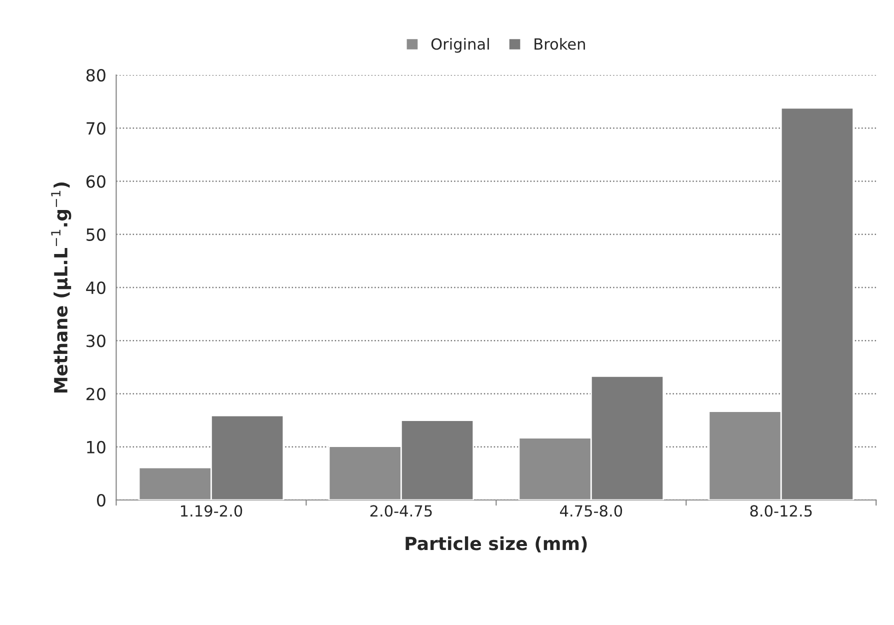 This screenshot has width=894, height=625. I want to click on x-axis-title: Particle size (mm), so click(496, 544).